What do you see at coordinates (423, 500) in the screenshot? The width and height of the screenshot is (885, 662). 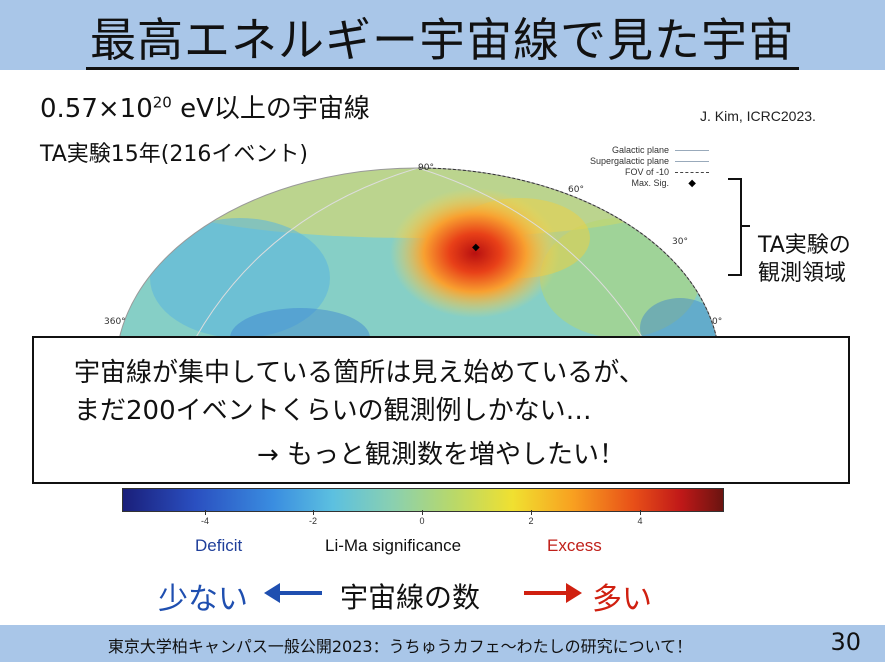 I see `colorbar` at bounding box center [423, 500].